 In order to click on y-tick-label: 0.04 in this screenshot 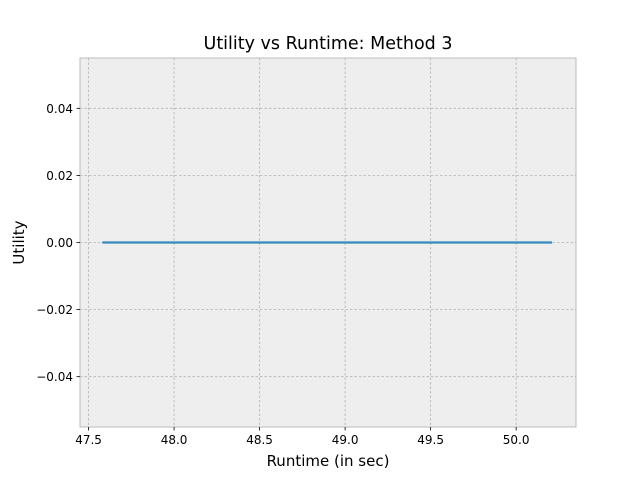, I will do `click(59, 109)`.